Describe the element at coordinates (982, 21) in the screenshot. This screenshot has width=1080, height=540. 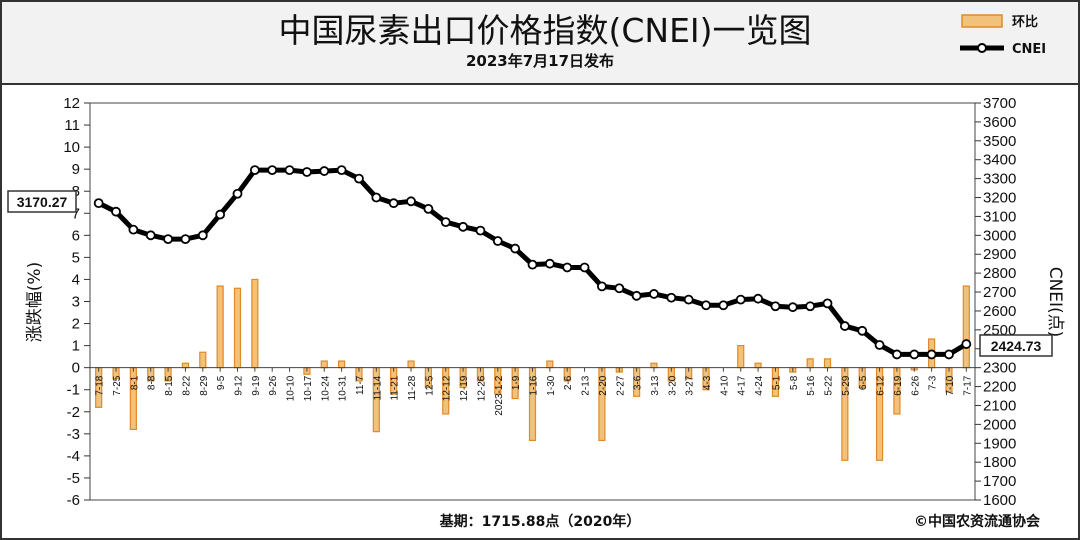
I see `legend-bar-swatch` at that location.